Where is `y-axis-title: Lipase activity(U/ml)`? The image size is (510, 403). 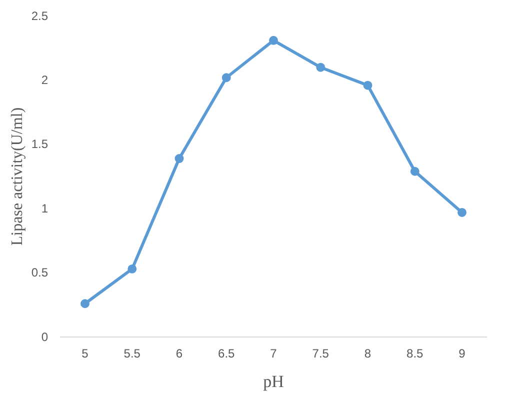
y-axis-title: Lipase activity(U/ml) is located at coordinates (17, 176).